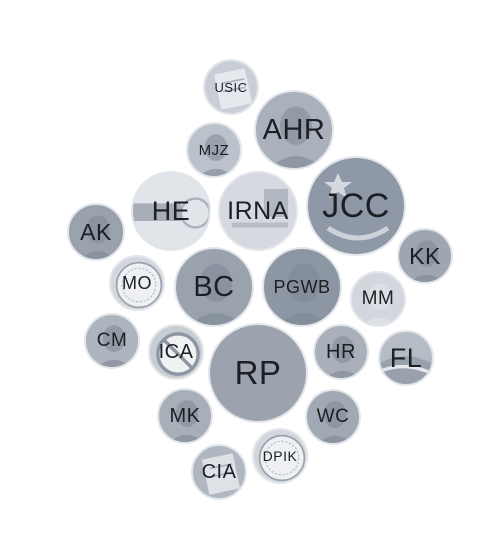  I want to click on bubble-bc: BC, so click(214, 287).